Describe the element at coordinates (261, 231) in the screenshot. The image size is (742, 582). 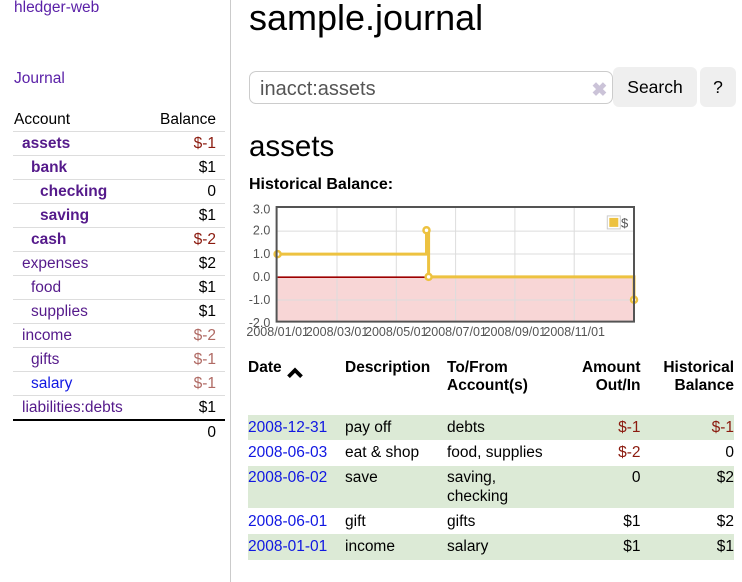
I see `svg-text: 2.0` at that location.